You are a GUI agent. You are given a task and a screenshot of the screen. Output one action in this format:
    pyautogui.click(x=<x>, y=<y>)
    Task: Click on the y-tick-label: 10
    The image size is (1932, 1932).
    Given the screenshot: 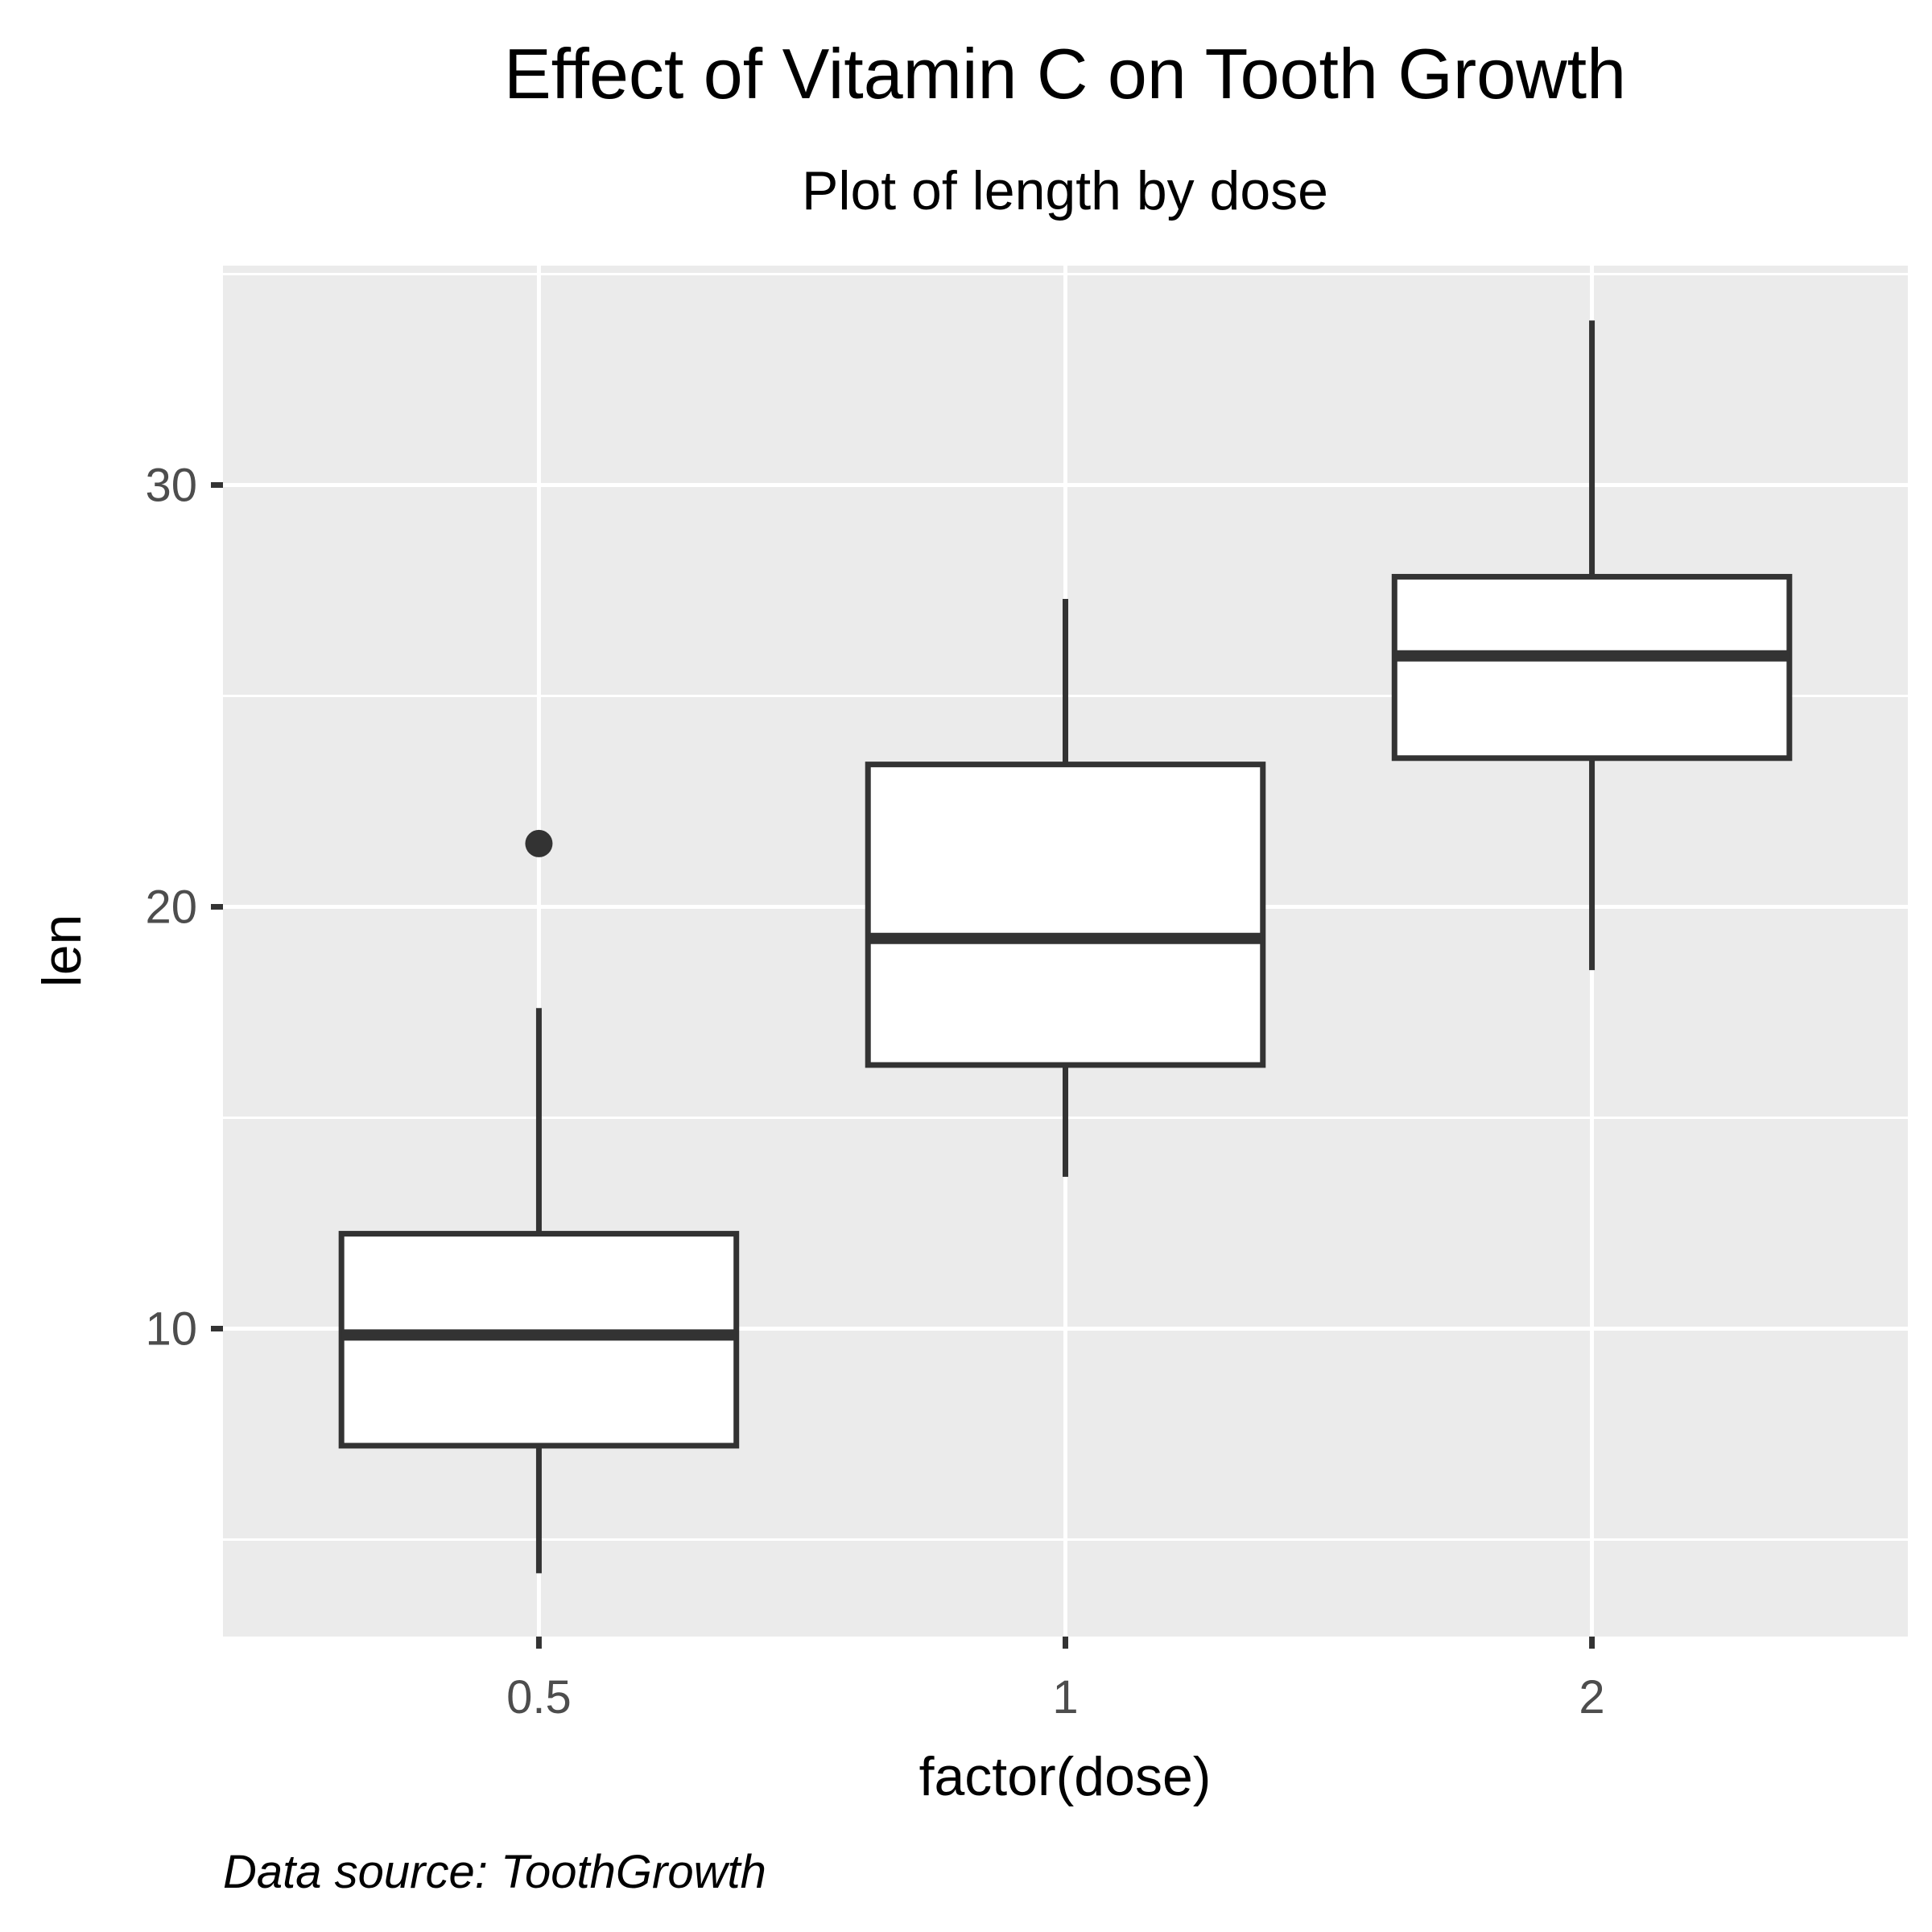 What is the action you would take?
    pyautogui.click(x=171, y=1328)
    